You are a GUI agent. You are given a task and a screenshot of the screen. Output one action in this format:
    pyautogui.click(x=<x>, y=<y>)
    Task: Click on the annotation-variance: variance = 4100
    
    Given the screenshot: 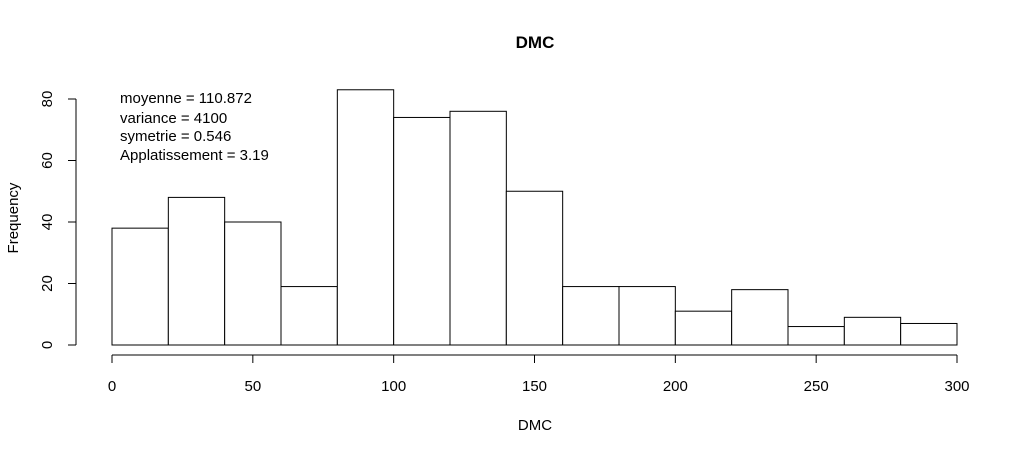 What is the action you would take?
    pyautogui.click(x=173, y=118)
    